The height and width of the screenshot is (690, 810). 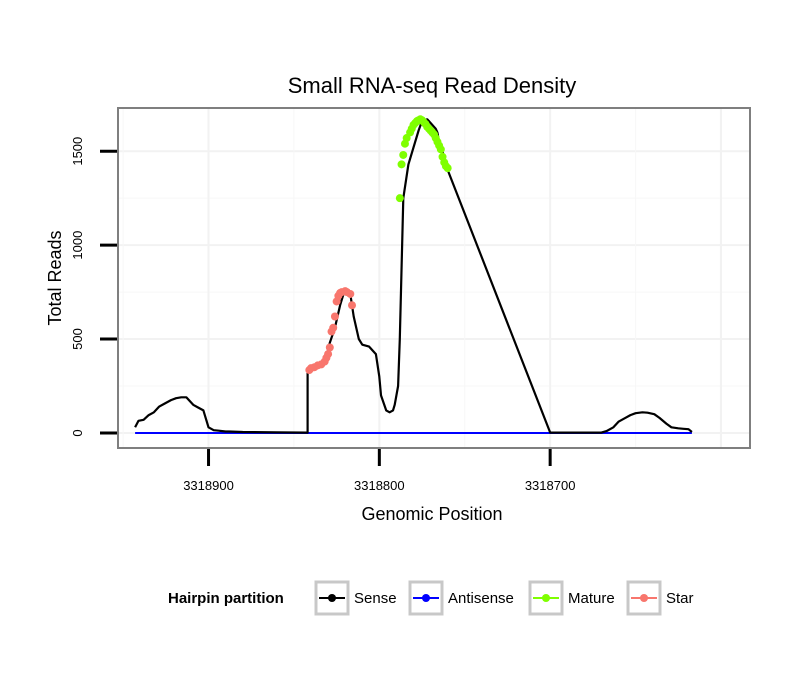 What do you see at coordinates (77, 245) in the screenshot?
I see `y-tick-label: 1000` at bounding box center [77, 245].